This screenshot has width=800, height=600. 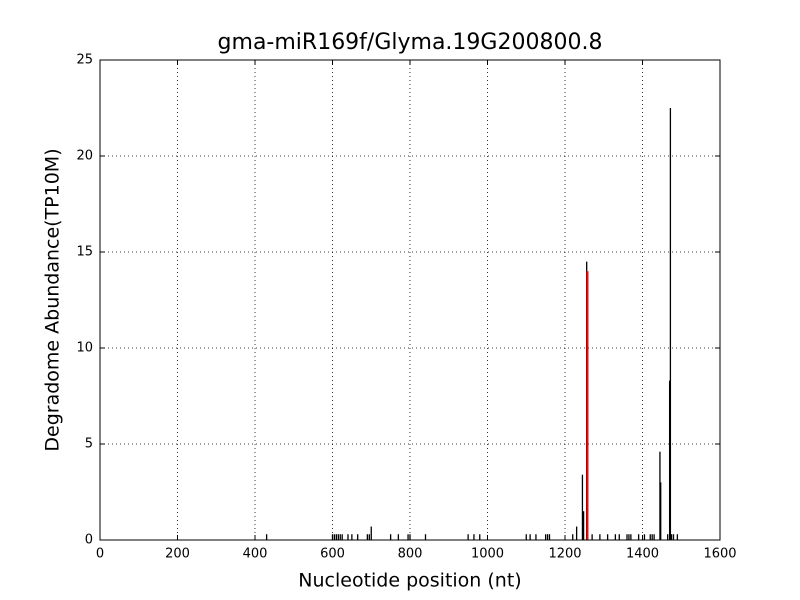 What do you see at coordinates (642, 554) in the screenshot?
I see `x-tick-label: 1400` at bounding box center [642, 554].